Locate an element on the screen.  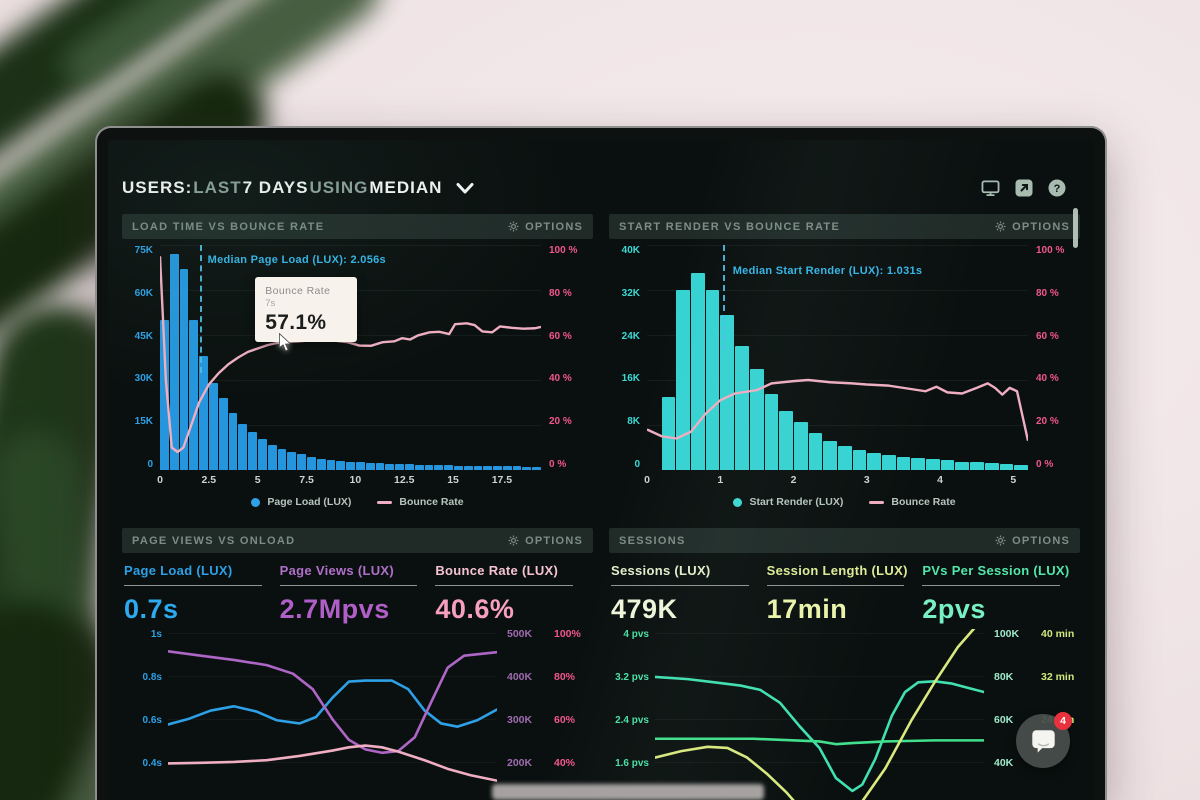
metric: Page Views (LUX) 2.7Mpvs is located at coordinates (357, 594).